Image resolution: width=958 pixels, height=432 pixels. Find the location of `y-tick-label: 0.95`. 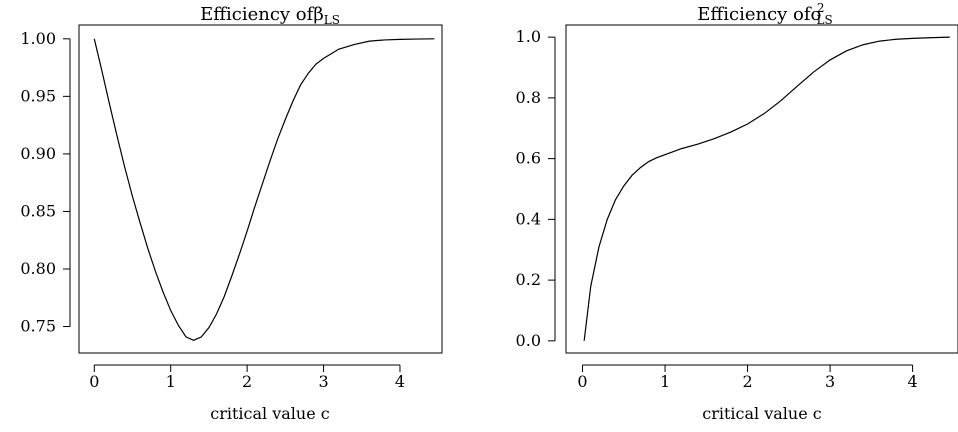

y-tick-label: 0.95 is located at coordinates (38, 95).